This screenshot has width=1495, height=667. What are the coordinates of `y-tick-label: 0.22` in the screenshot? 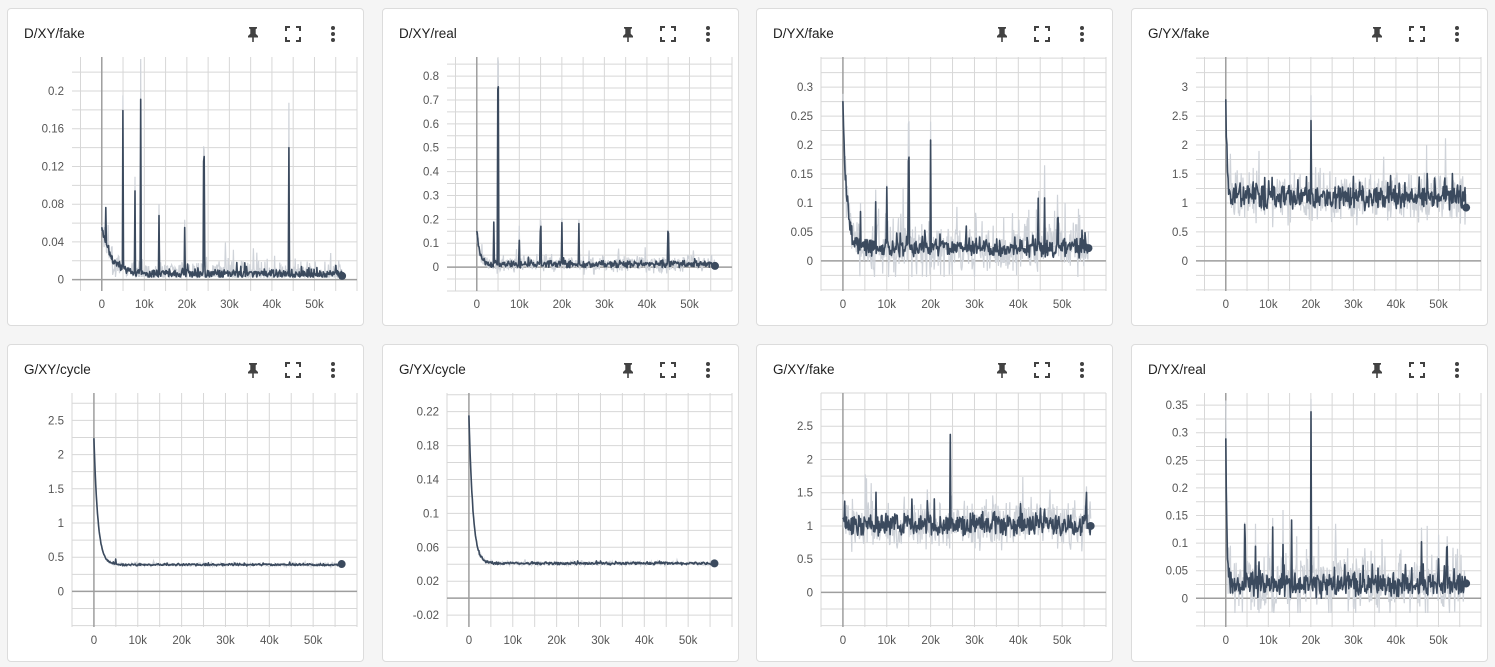 It's located at (428, 413).